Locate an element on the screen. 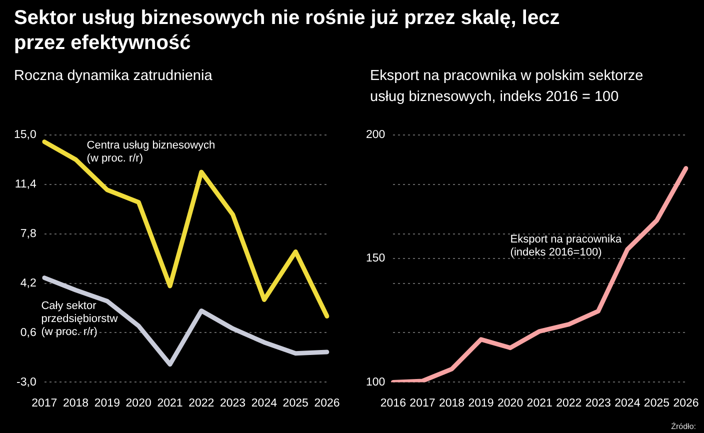 This screenshot has width=704, height=433. chart-subtitle: Roczna dynamika zatrudnienia is located at coordinates (114, 76).